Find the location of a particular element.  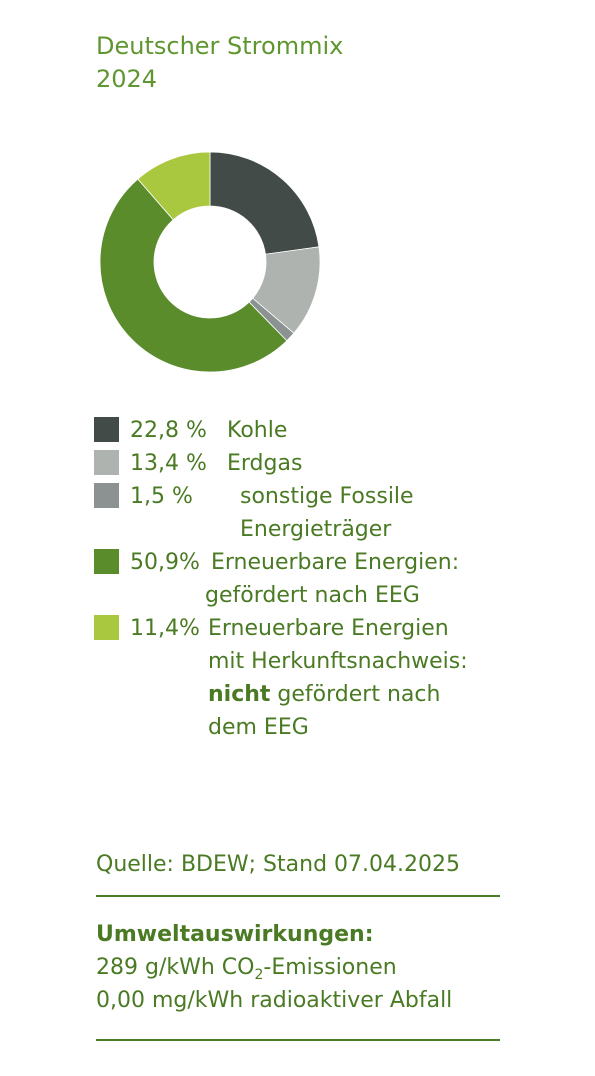

chart-title-line2: 2024 is located at coordinates (127, 79).